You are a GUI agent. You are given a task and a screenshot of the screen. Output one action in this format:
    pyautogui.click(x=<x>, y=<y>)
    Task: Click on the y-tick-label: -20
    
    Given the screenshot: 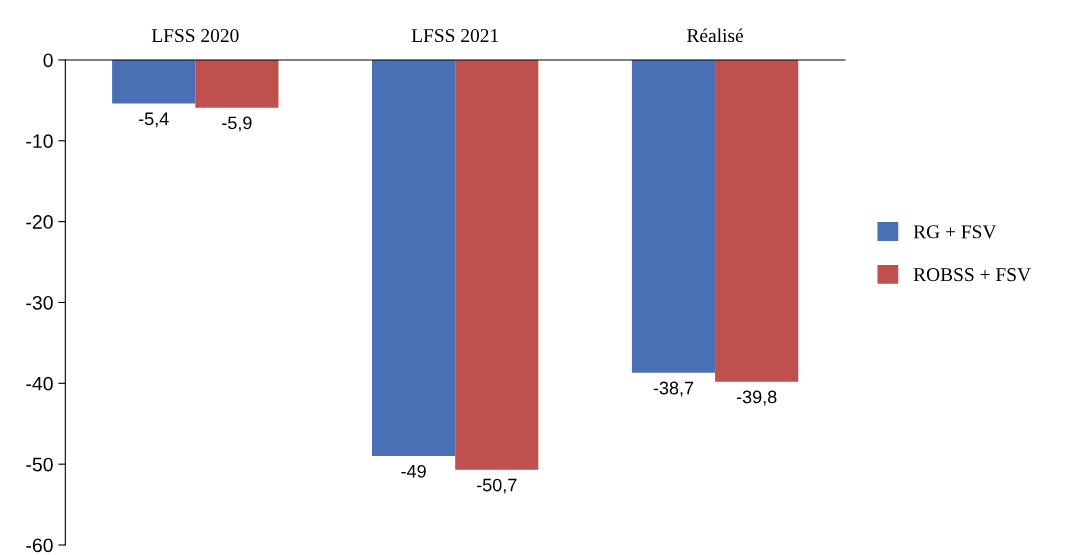 What is the action you would take?
    pyautogui.click(x=39, y=222)
    